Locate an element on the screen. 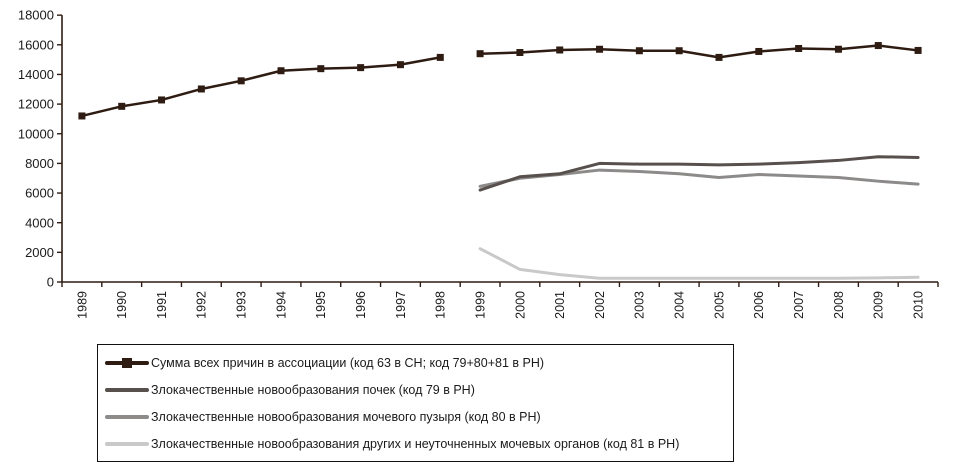 The height and width of the screenshot is (471, 955). x-tick-label: 1994 is located at coordinates (281, 305).